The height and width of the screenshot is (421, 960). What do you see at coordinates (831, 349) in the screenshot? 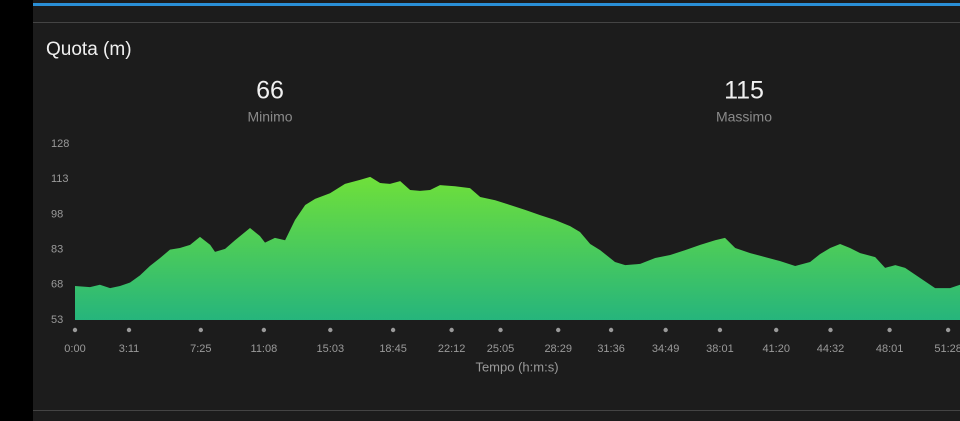
I see `x-tick-label: 44:32` at bounding box center [831, 349].